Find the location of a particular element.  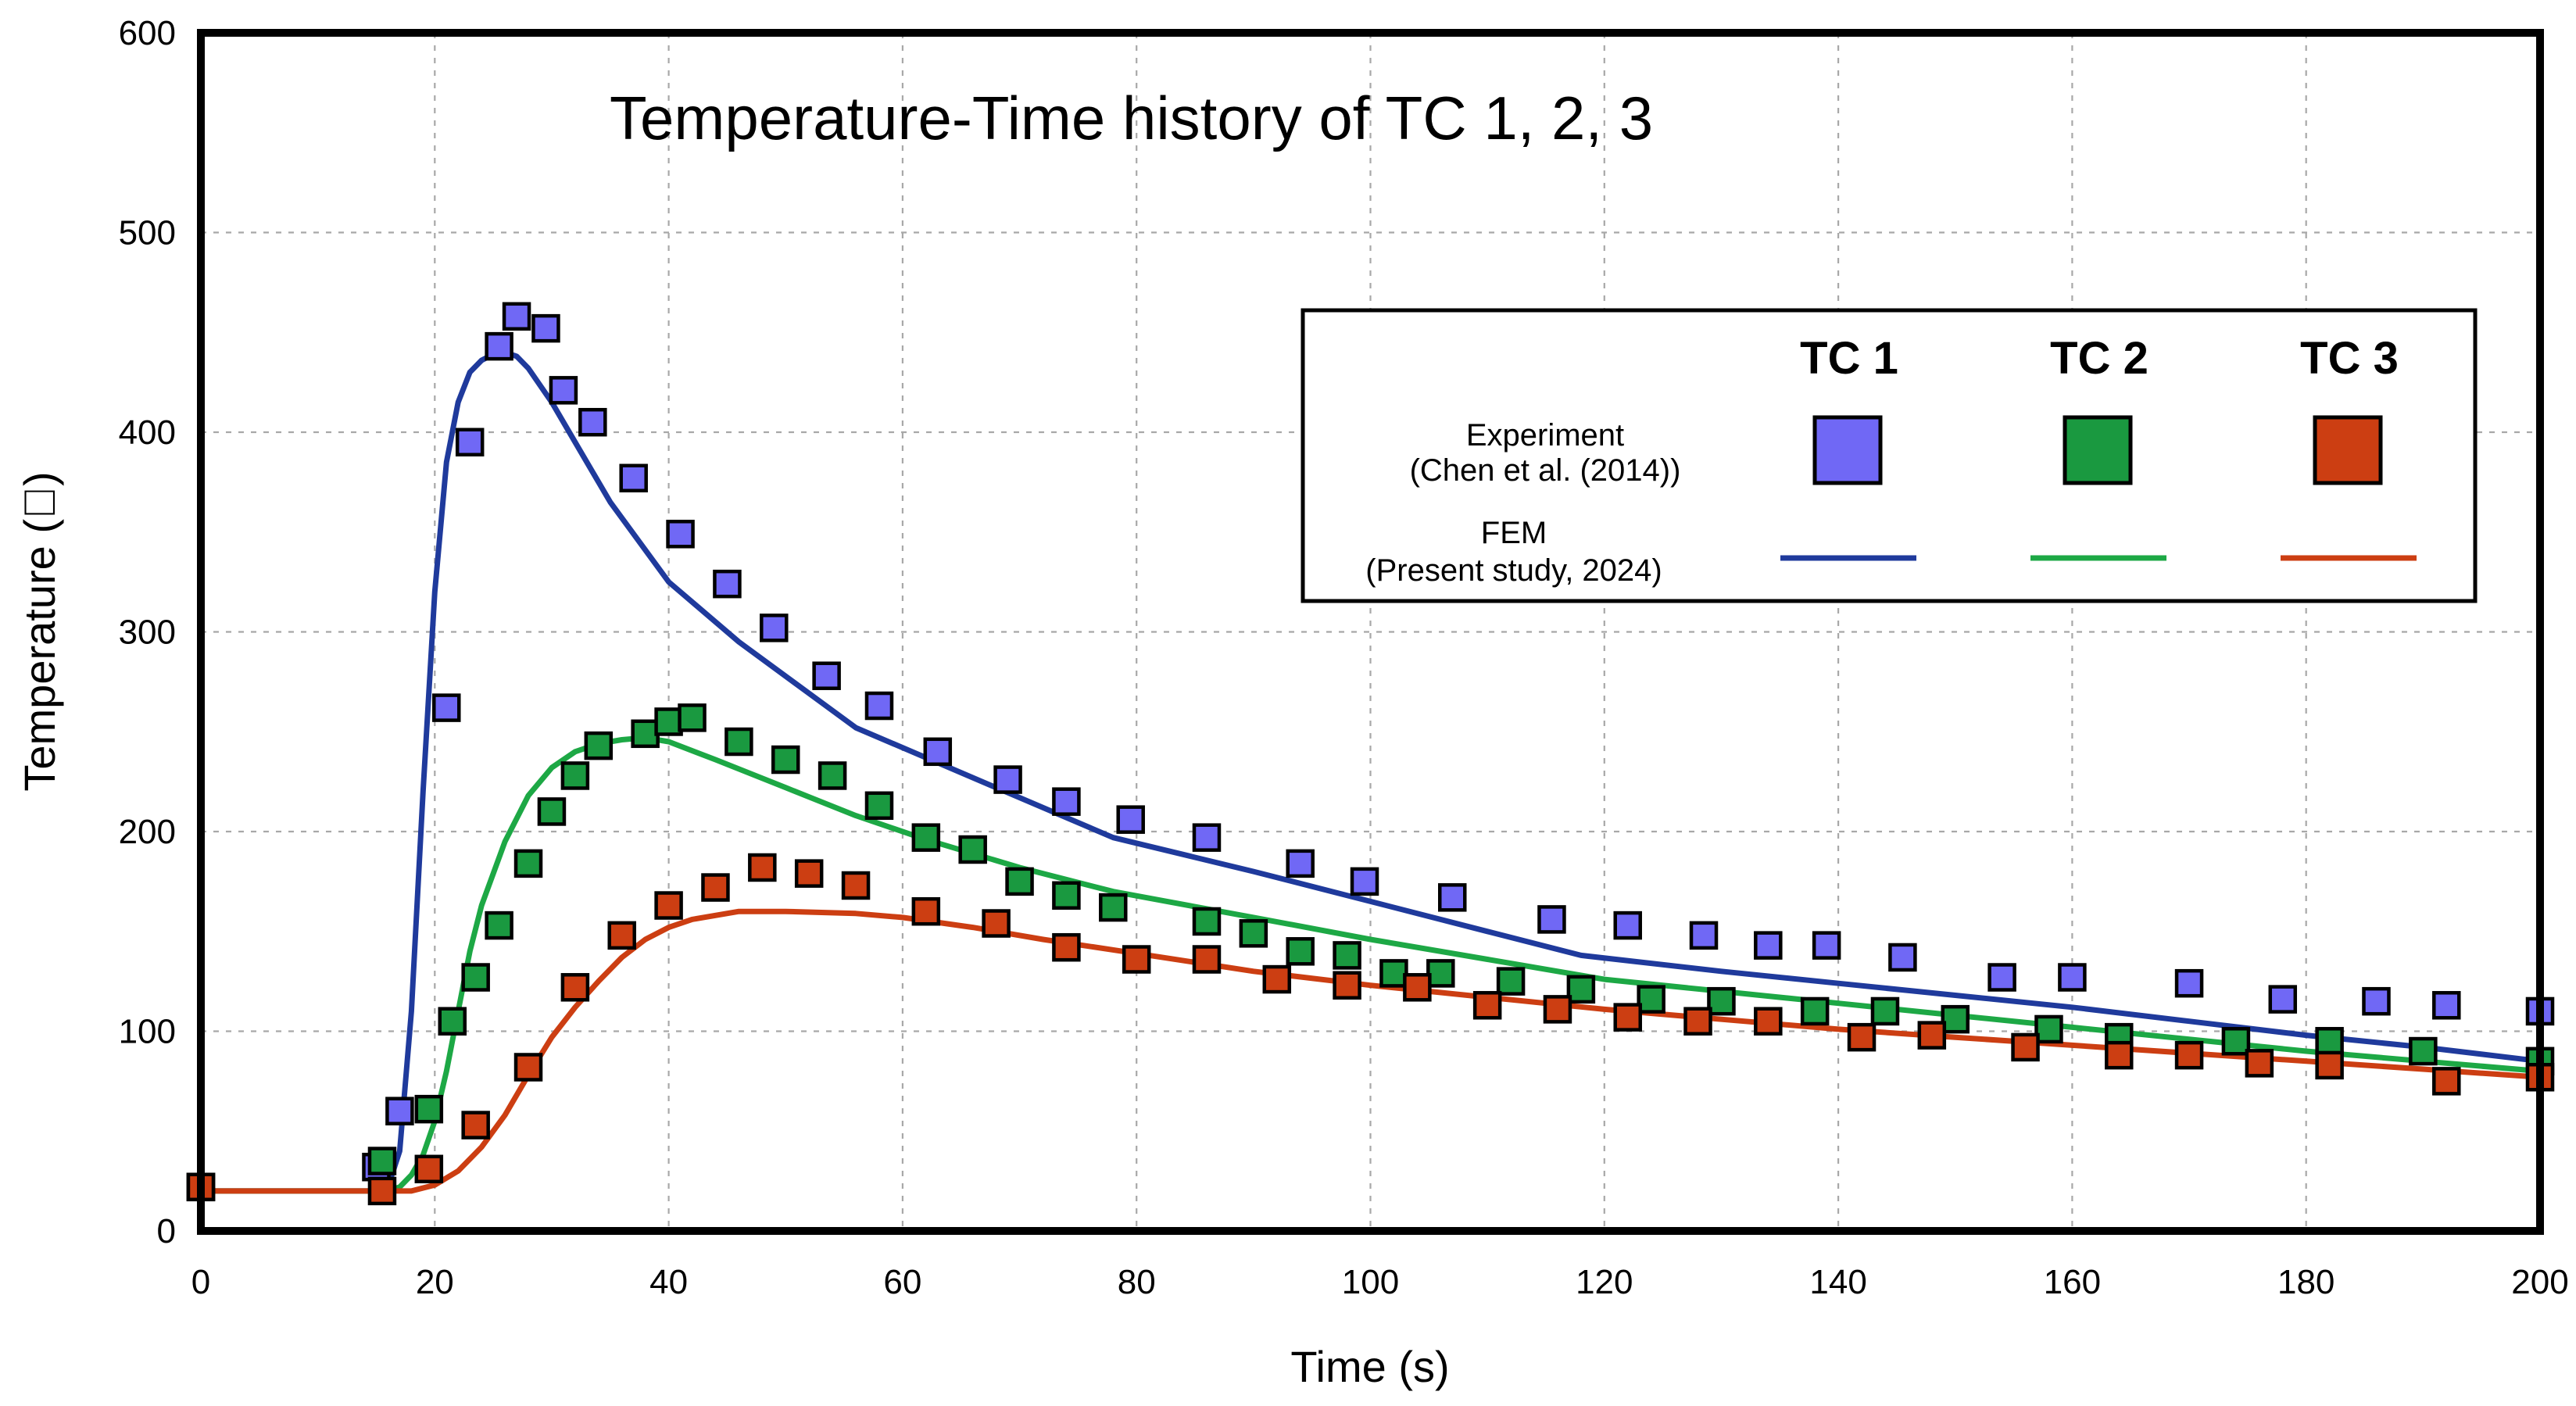

y-tick-label-100: 100 is located at coordinates (147, 1032).